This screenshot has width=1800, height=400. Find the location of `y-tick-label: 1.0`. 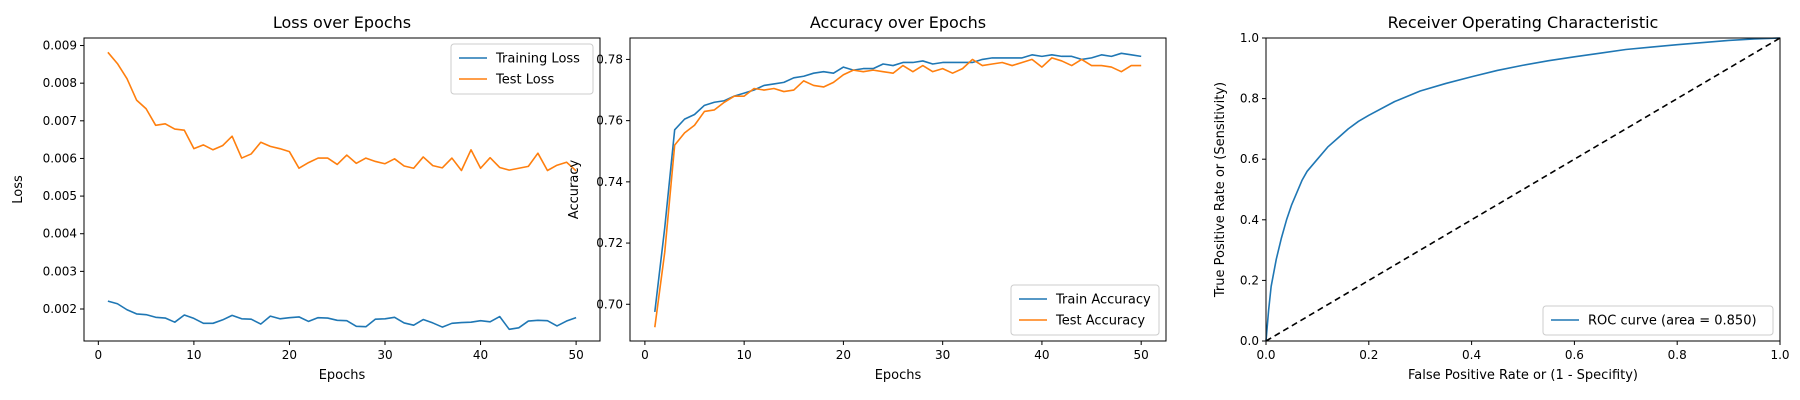

y-tick-label: 1.0 is located at coordinates (1249, 38).